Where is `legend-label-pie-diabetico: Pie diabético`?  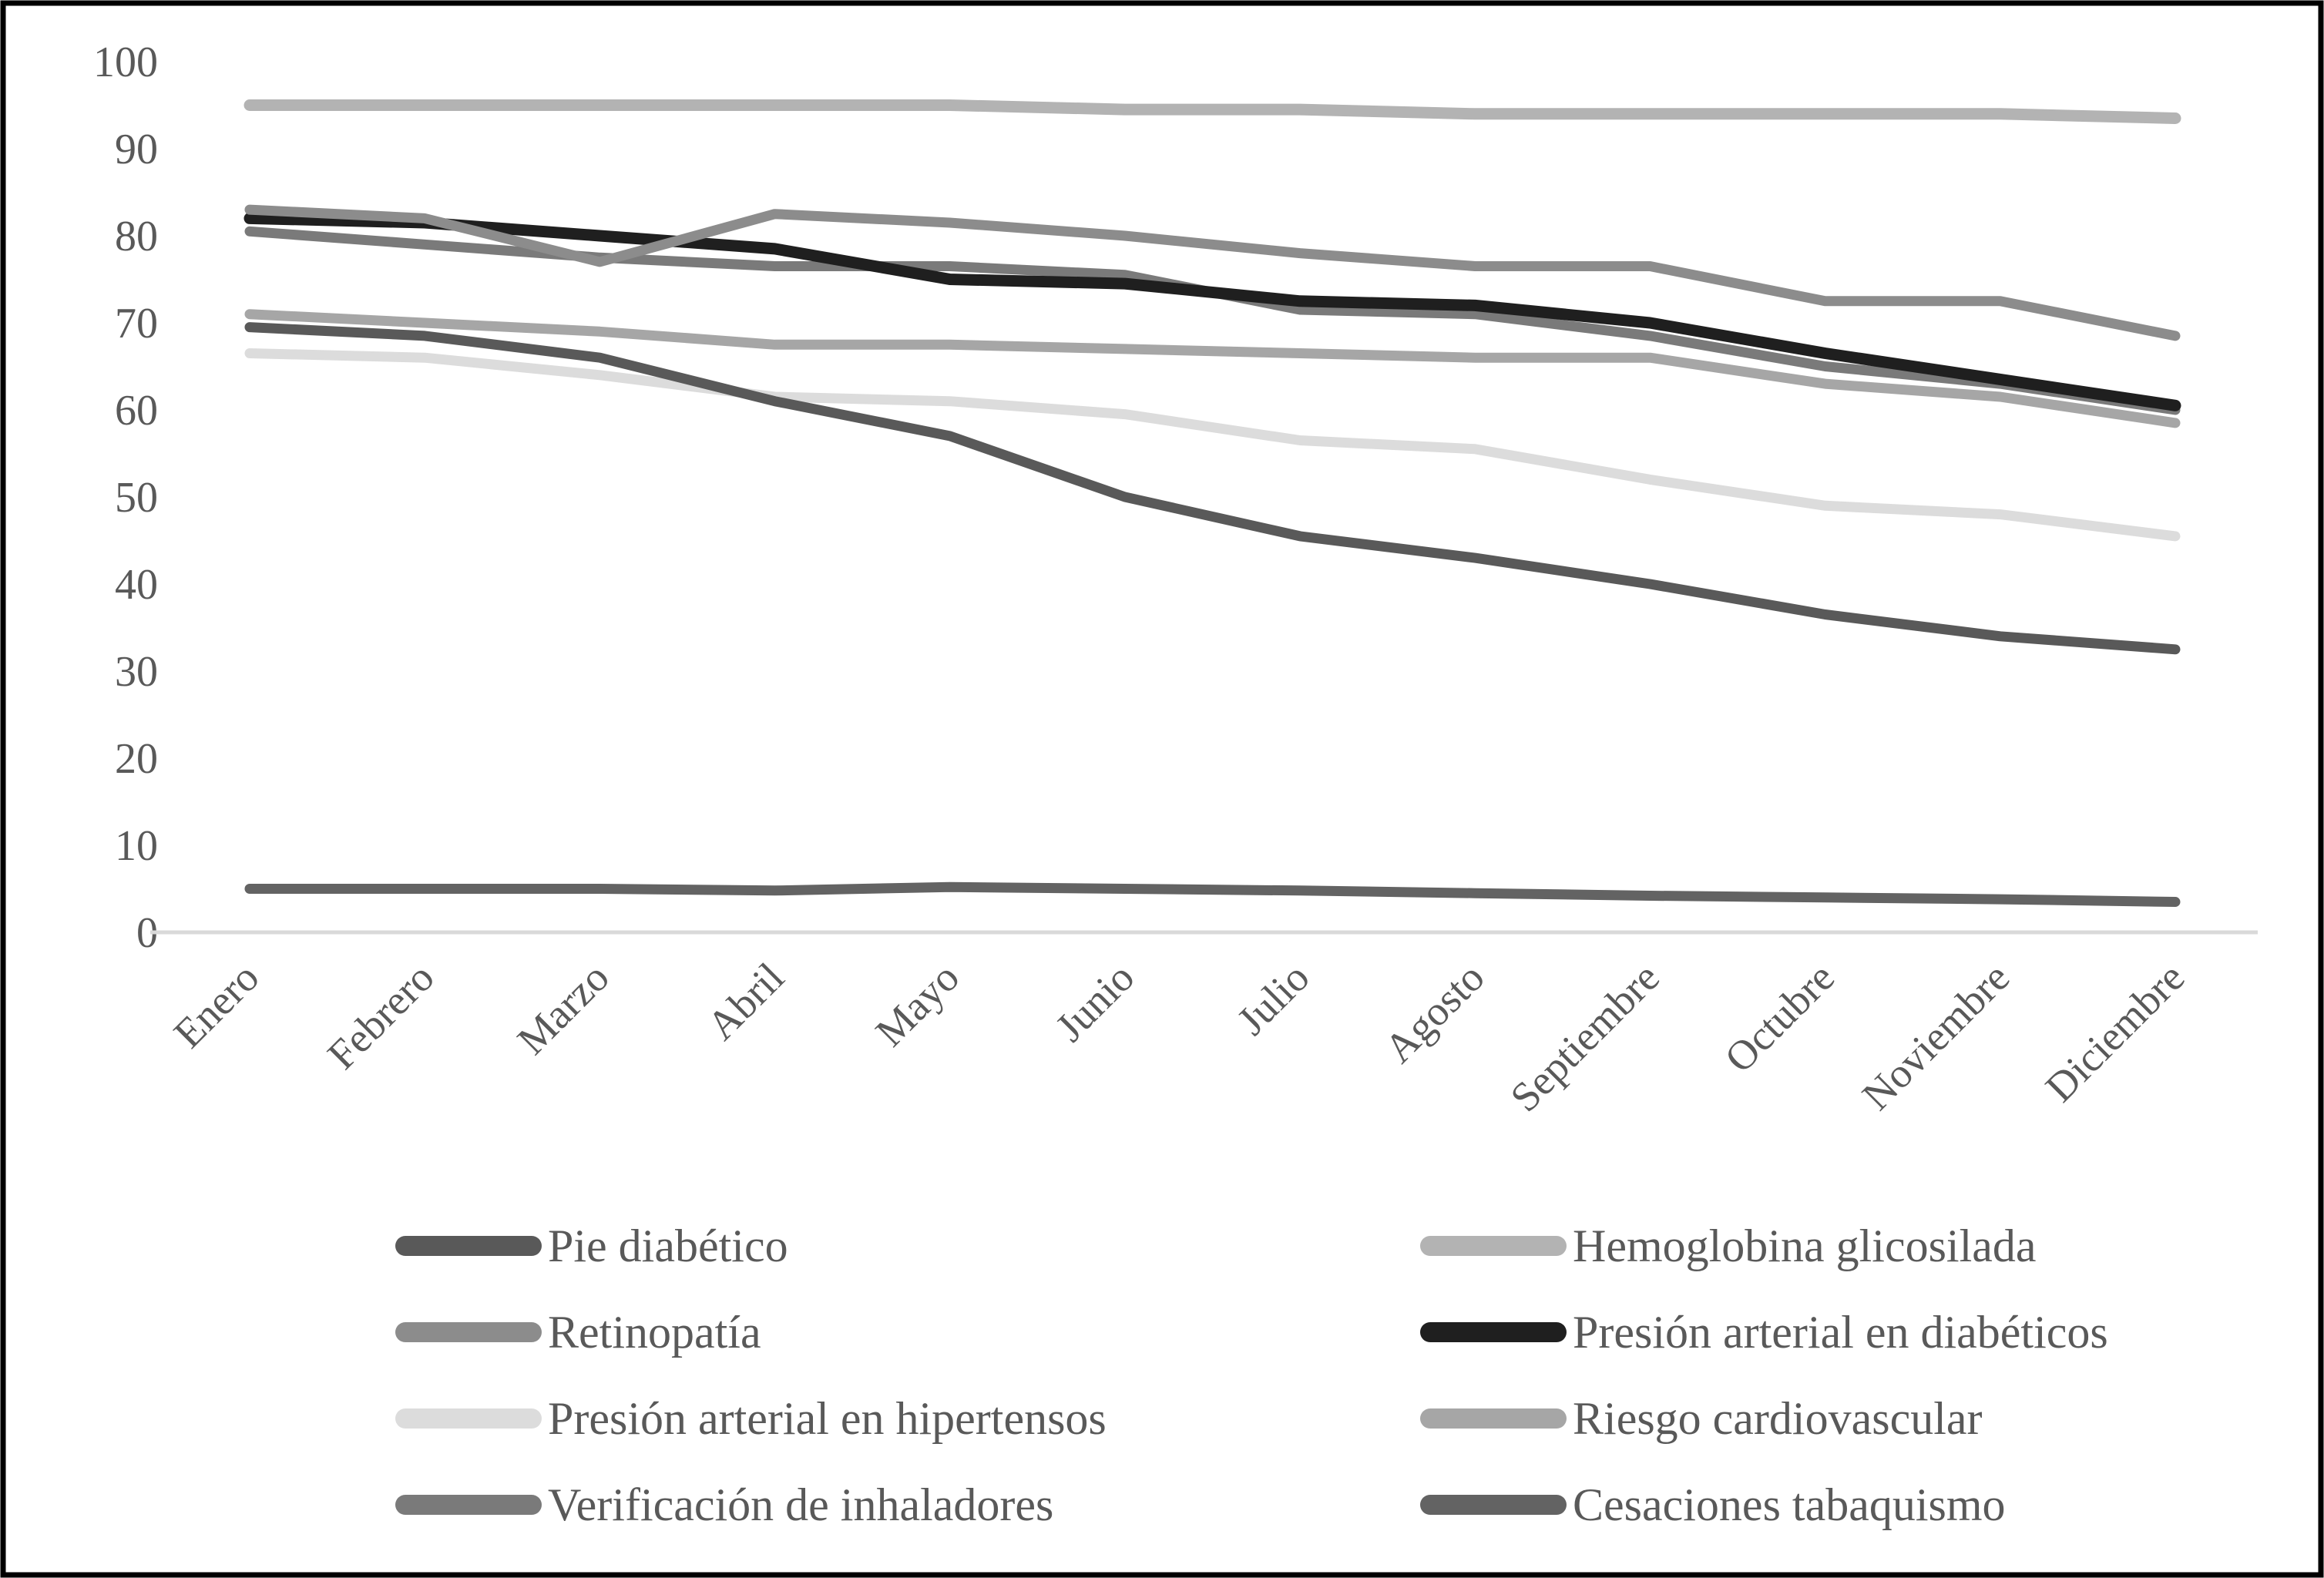 legend-label-pie-diabetico: Pie diabético is located at coordinates (668, 1245).